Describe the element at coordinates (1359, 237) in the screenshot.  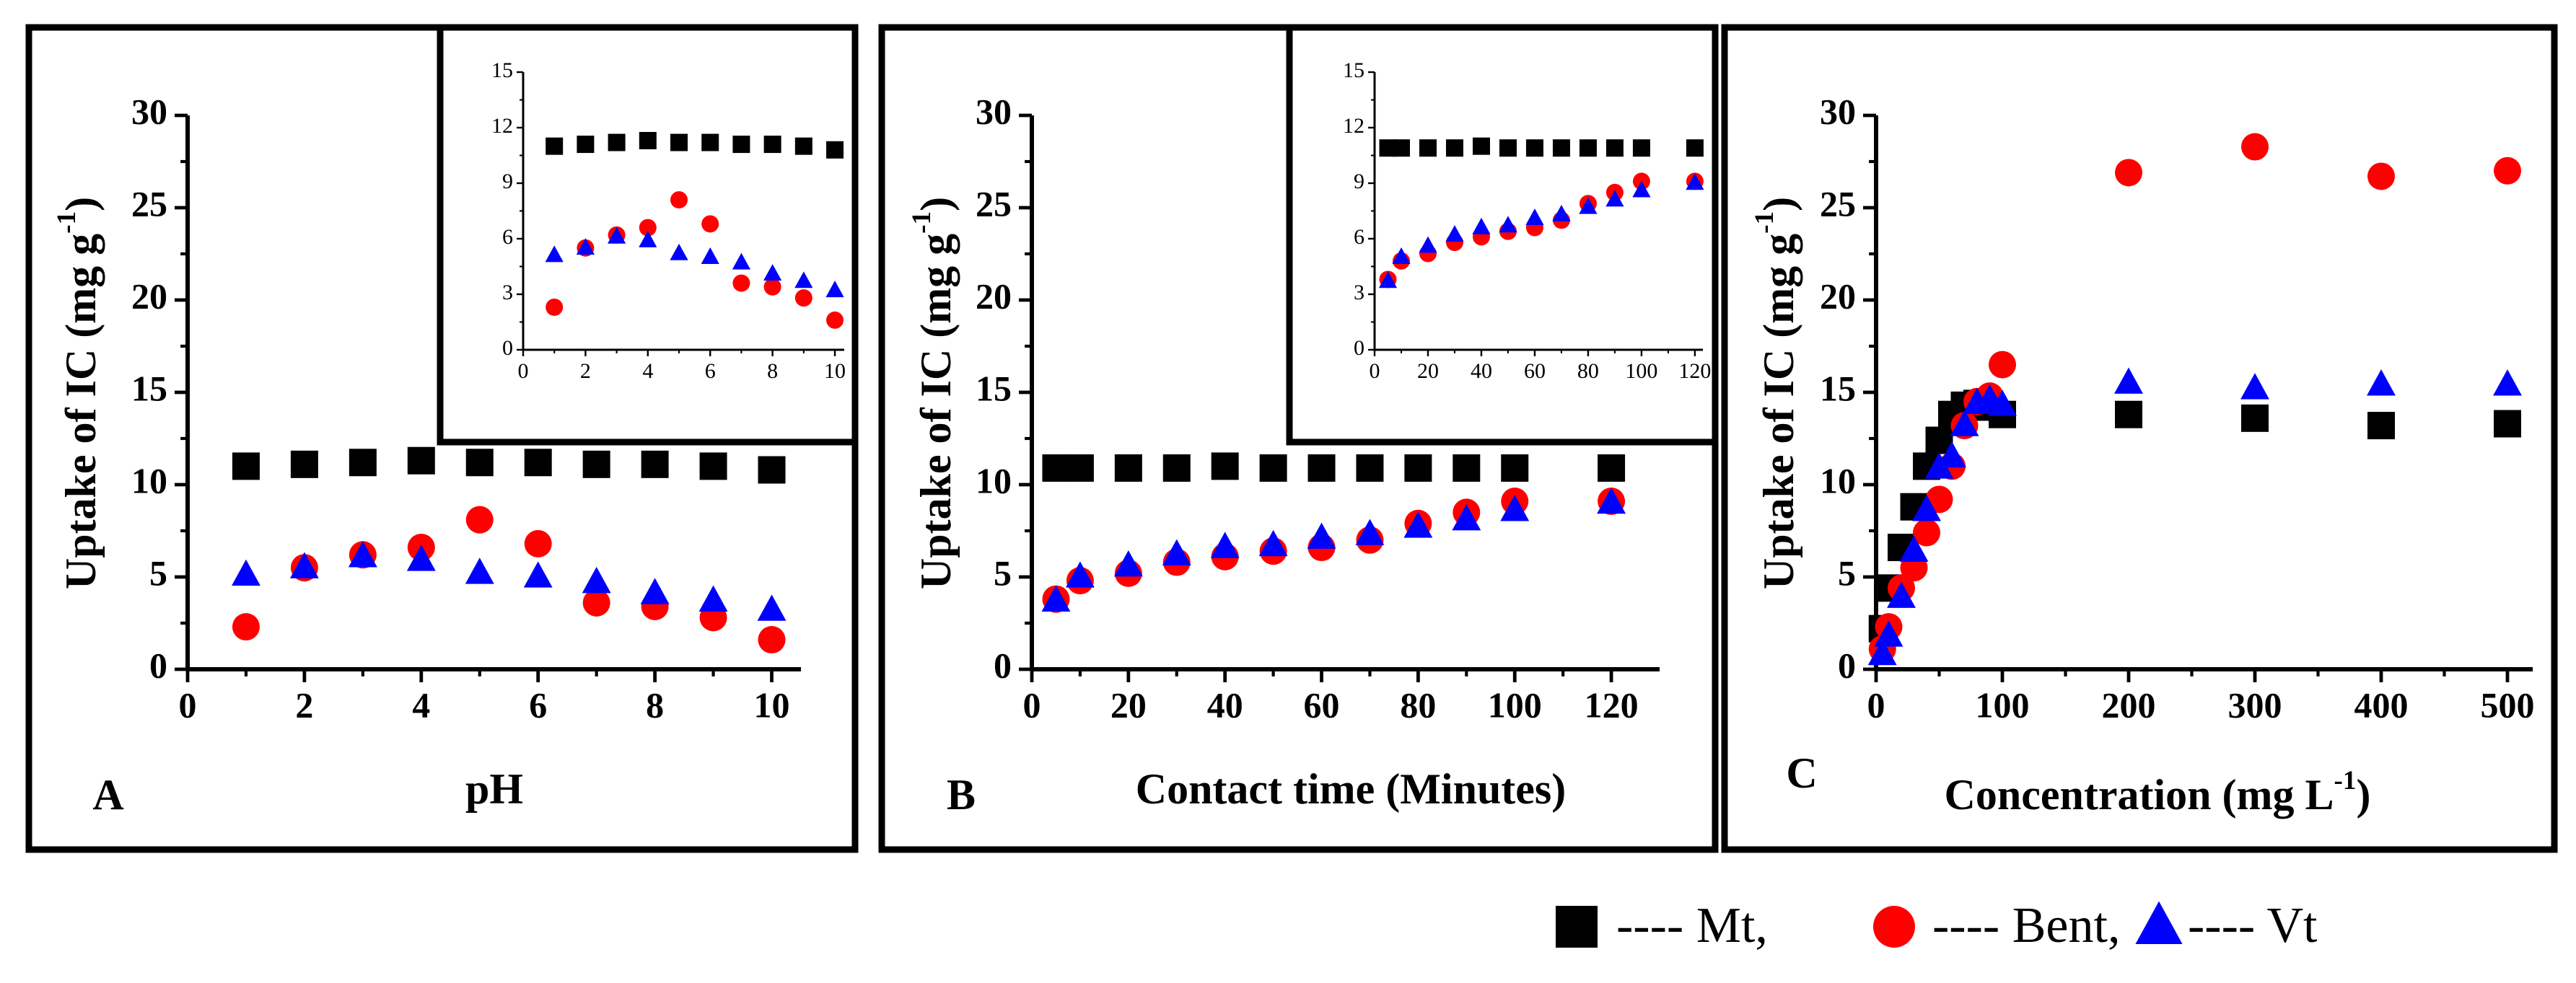
I see `y-tick-label: 6` at that location.